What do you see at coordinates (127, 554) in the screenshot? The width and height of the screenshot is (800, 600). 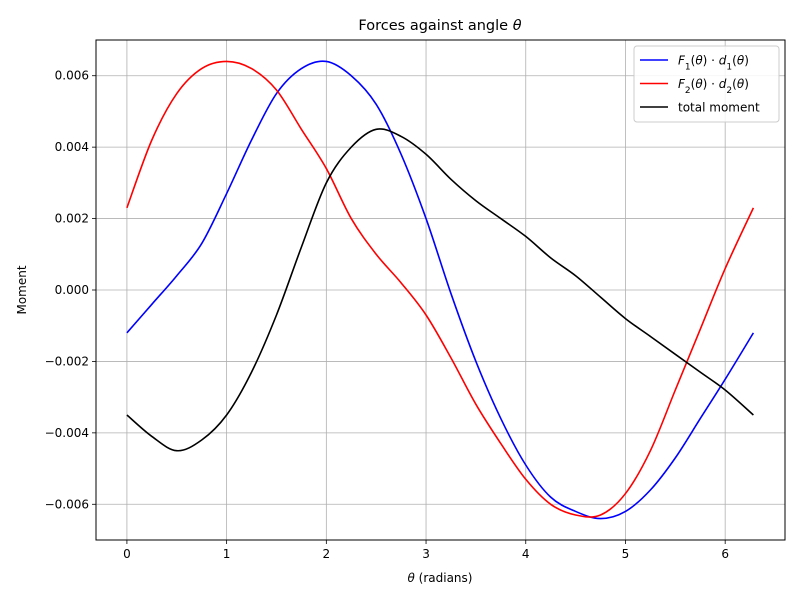 I see `x-tick-label: 0` at bounding box center [127, 554].